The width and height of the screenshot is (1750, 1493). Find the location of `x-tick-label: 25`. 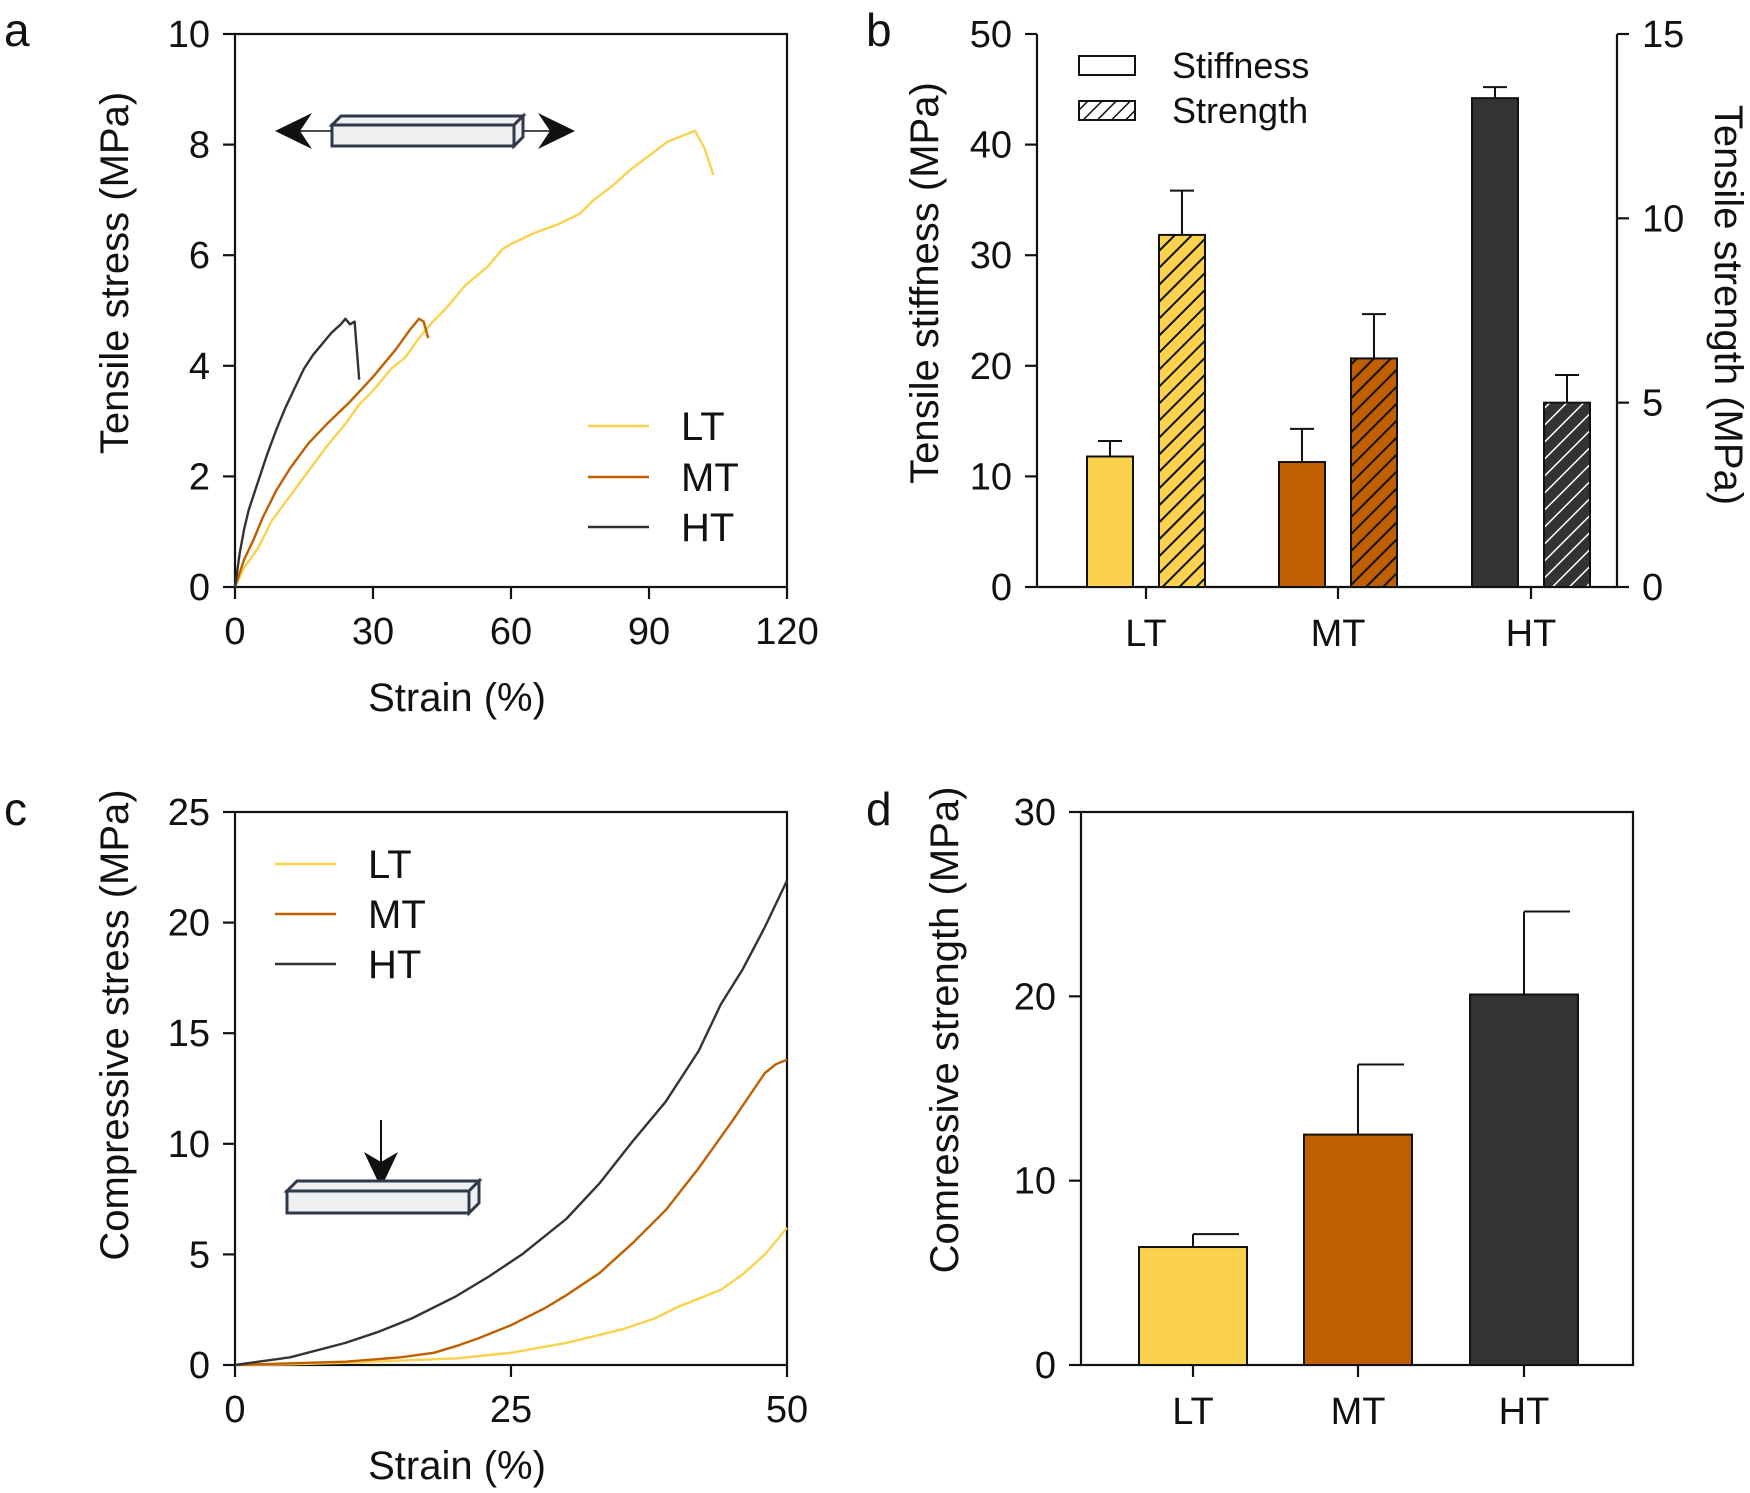

x-tick-label: 25 is located at coordinates (511, 1410).